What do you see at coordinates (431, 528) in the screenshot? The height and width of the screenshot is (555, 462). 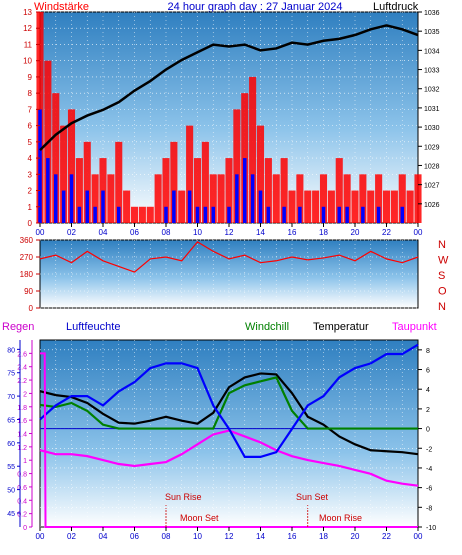 I see `temperature-axis-tick-label: -10` at bounding box center [431, 528].